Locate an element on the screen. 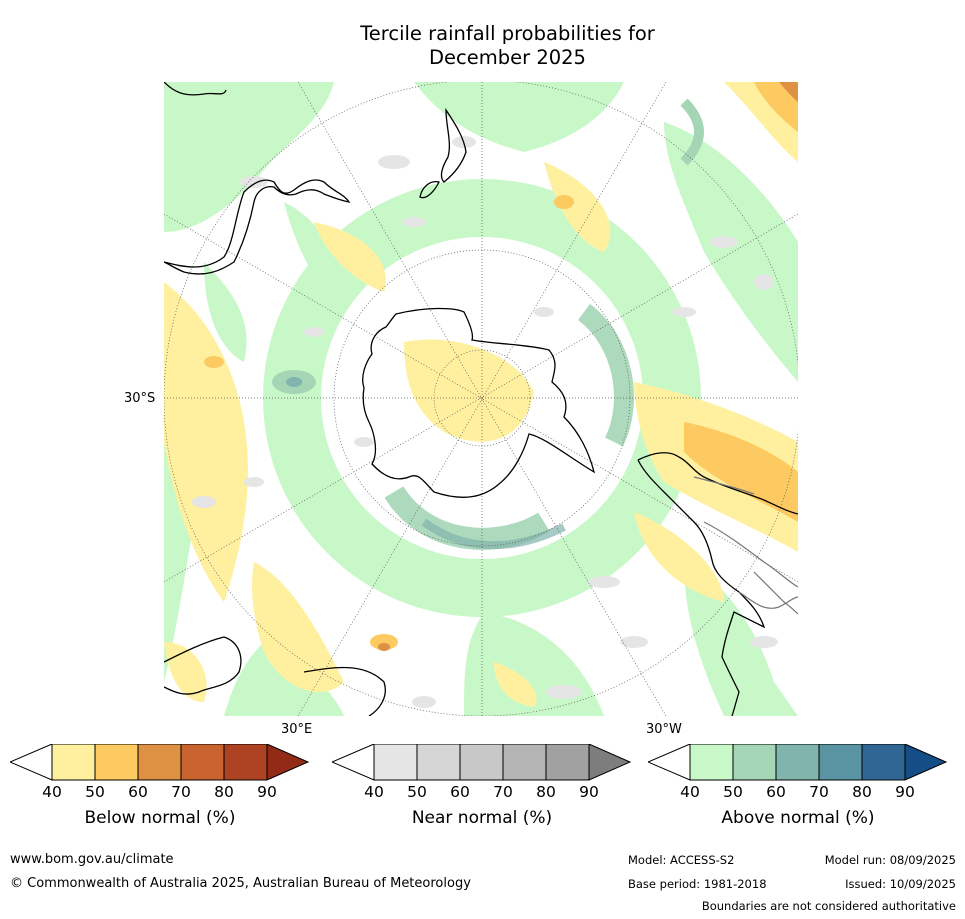  near-tick: 80 is located at coordinates (546, 792).